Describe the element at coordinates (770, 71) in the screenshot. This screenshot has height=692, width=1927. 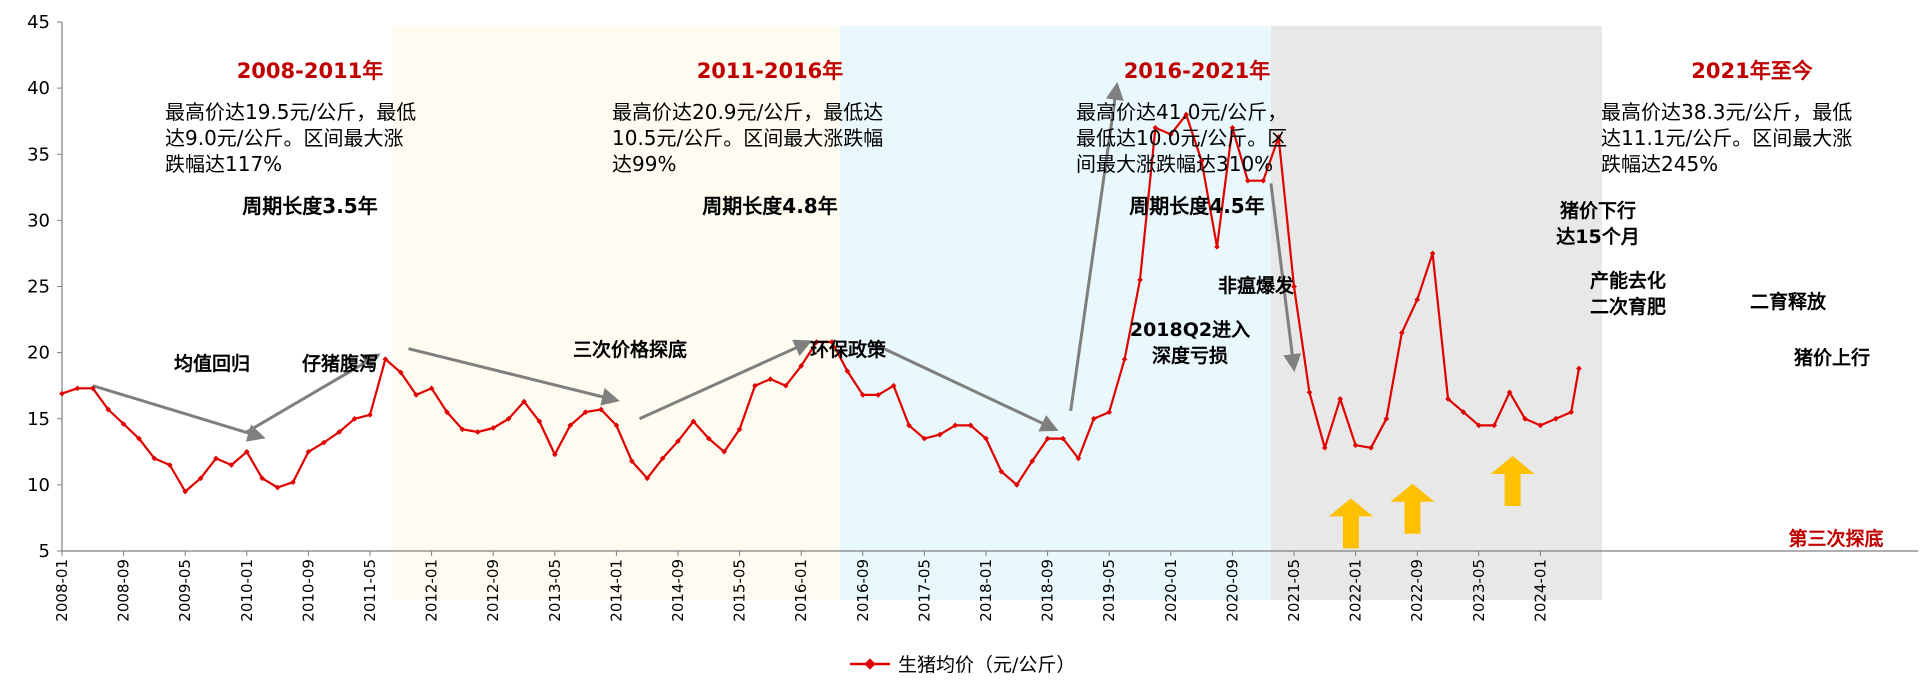
I see `period-title-2: 2011-2016年` at that location.